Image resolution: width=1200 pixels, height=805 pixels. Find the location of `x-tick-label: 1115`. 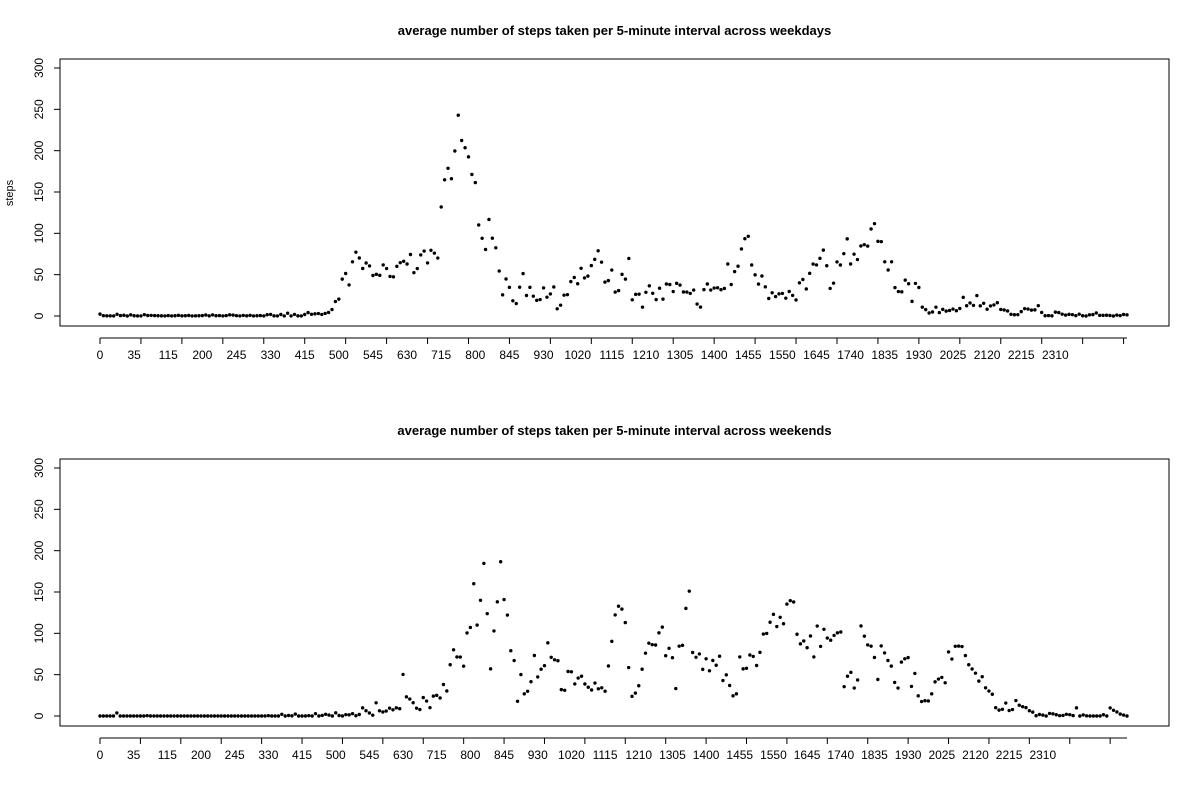

x-tick-label: 1115 is located at coordinates (611, 355).